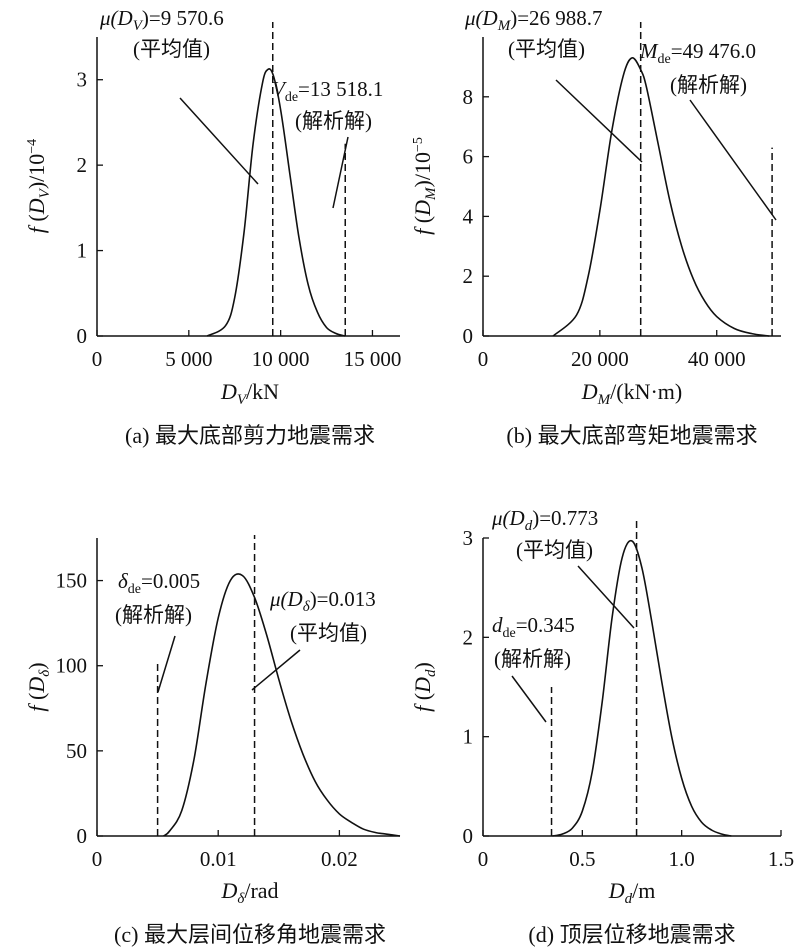 The height and width of the screenshot is (952, 800). What do you see at coordinates (631, 934) in the screenshot?
I see `panel-d-caption: (d) 顶层位移地震需求` at bounding box center [631, 934].